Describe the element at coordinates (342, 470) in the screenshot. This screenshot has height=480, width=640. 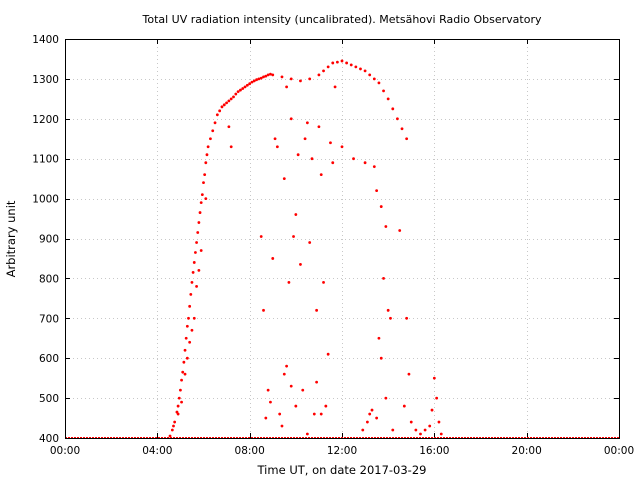
I see `x-axis-title: Time UT, on date 2017-03-29` at that location.